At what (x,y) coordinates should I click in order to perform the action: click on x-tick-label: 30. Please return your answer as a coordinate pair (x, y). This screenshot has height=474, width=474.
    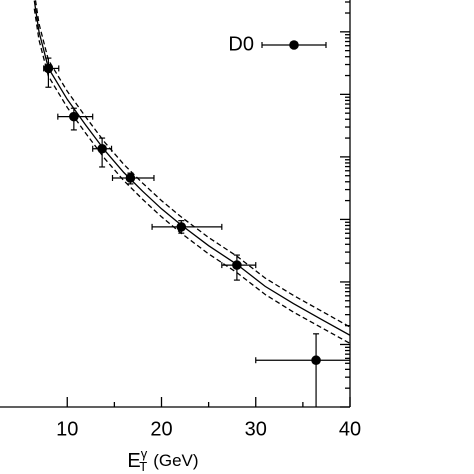
    Looking at the image, I should click on (256, 429).